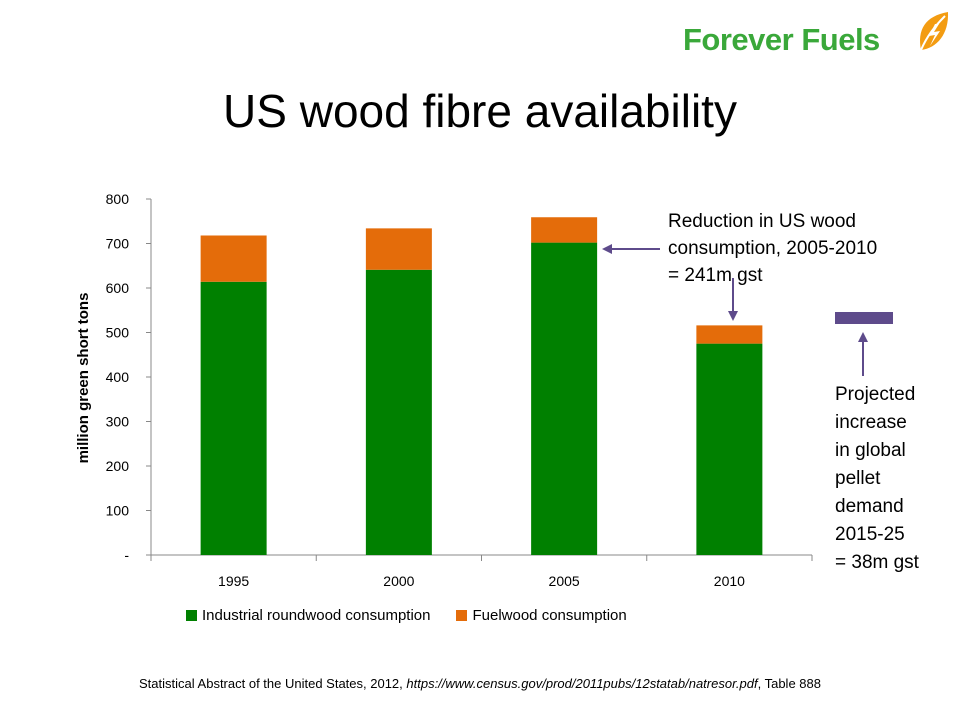  I want to click on bar-fuelwood-2010, so click(729, 334).